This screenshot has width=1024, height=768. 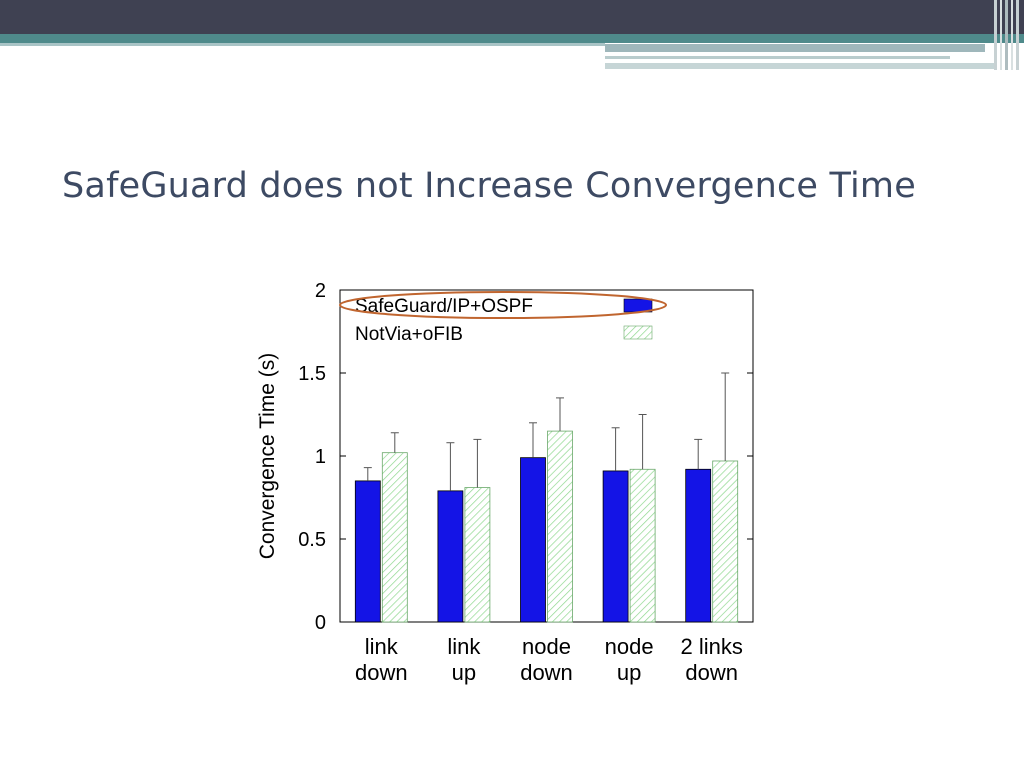 What do you see at coordinates (409, 334) in the screenshot?
I see `legend-label-notvia: NotVia+oFIB` at bounding box center [409, 334].